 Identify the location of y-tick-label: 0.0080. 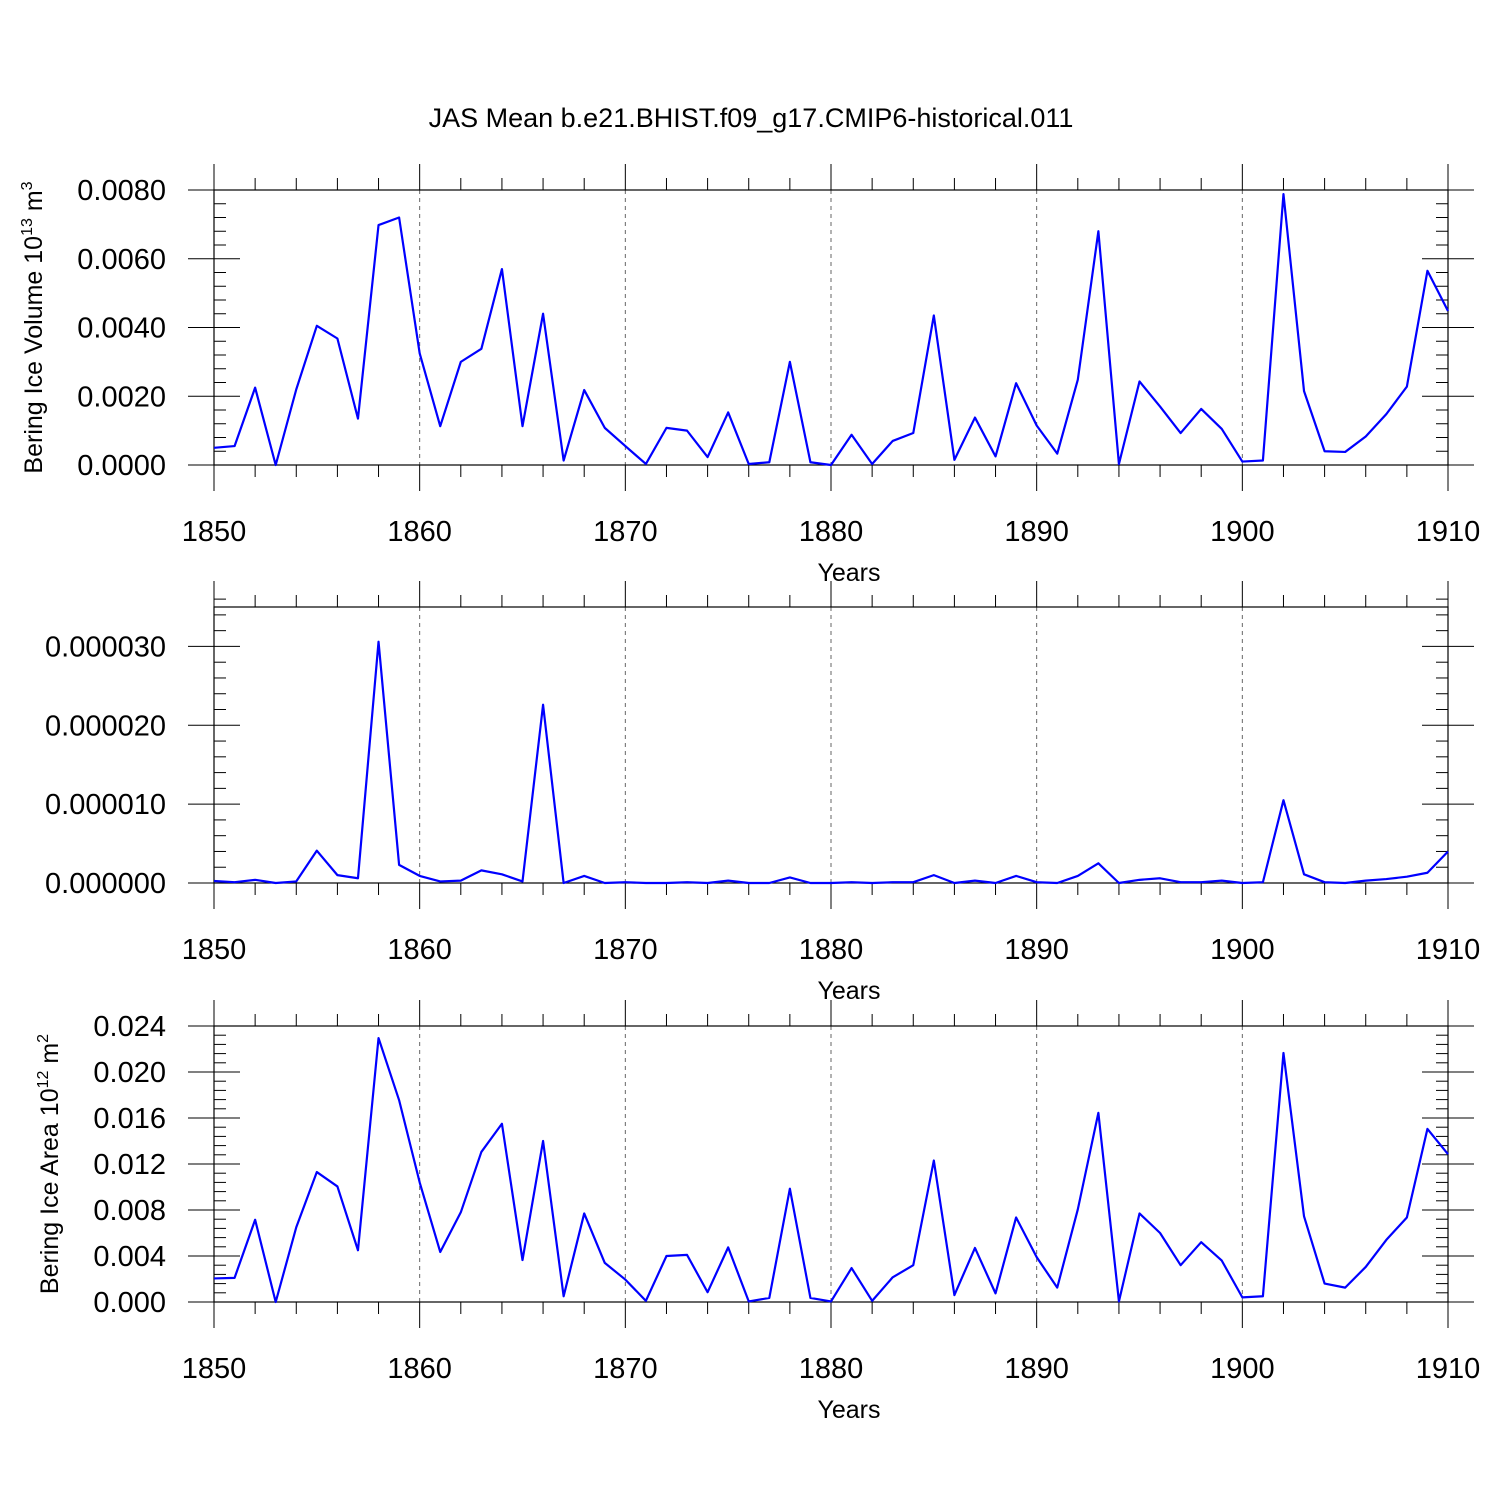
(121, 191).